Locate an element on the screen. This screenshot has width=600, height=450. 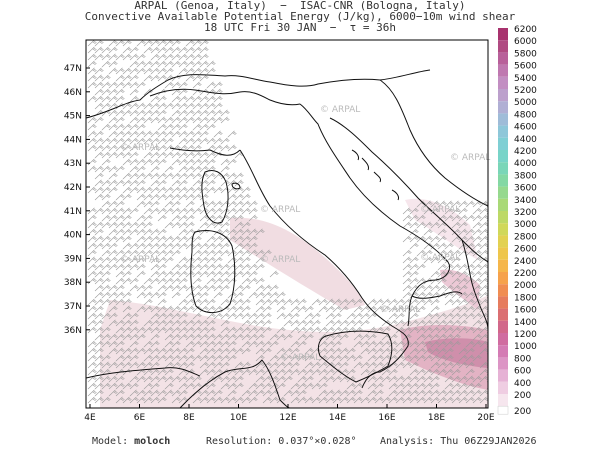
lat-label: 45N is located at coordinates (73, 117).